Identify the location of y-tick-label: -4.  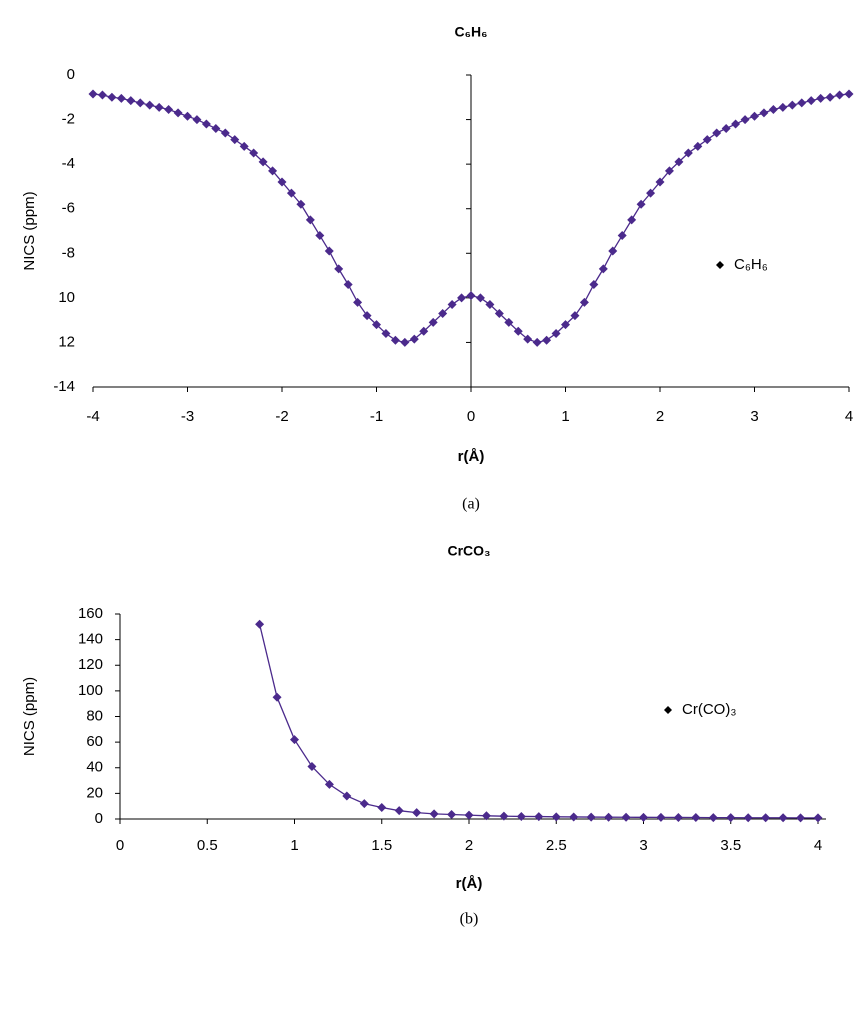
(68, 163).